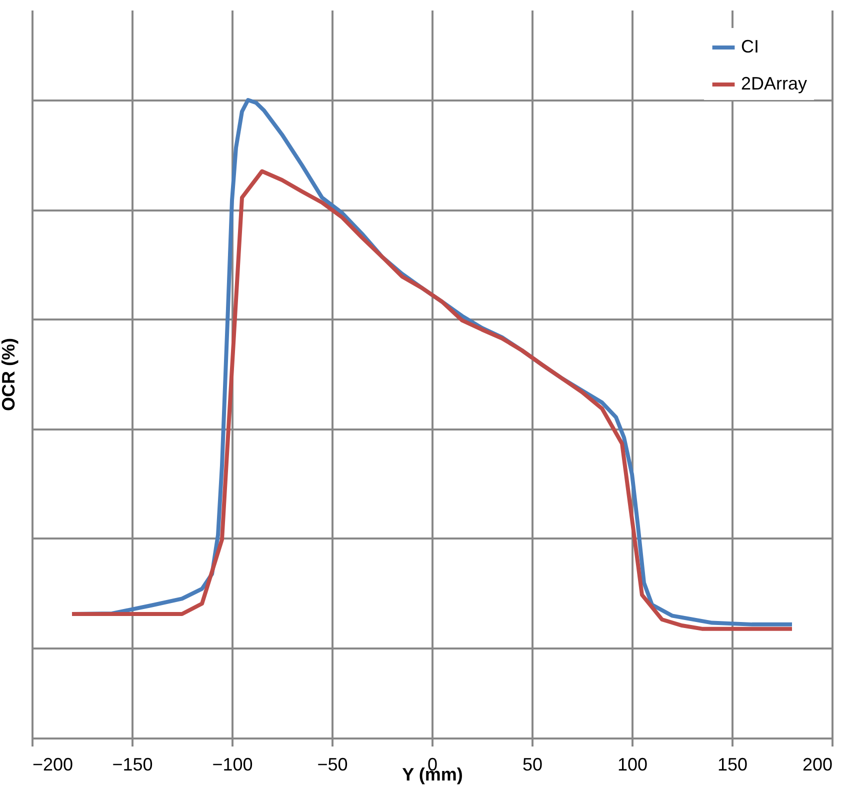  I want to click on x-tick-label: −50, so click(332, 764).